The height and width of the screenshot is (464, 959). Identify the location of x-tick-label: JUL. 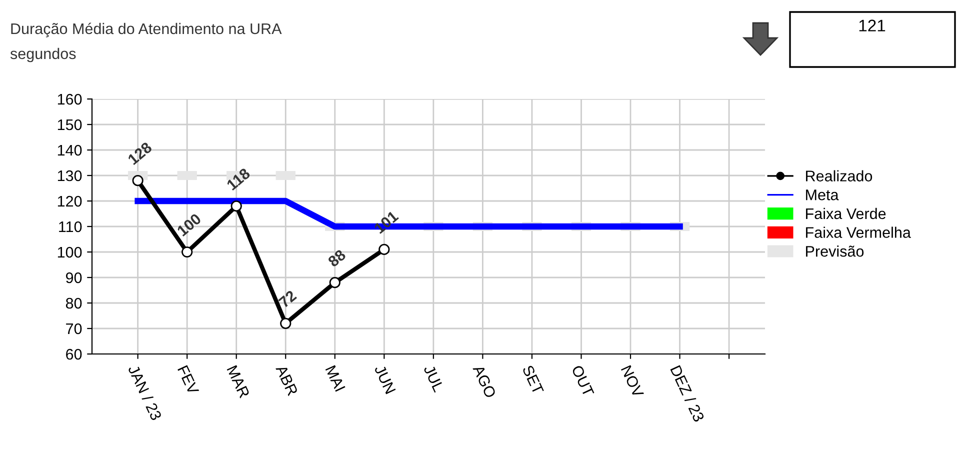
(433, 378).